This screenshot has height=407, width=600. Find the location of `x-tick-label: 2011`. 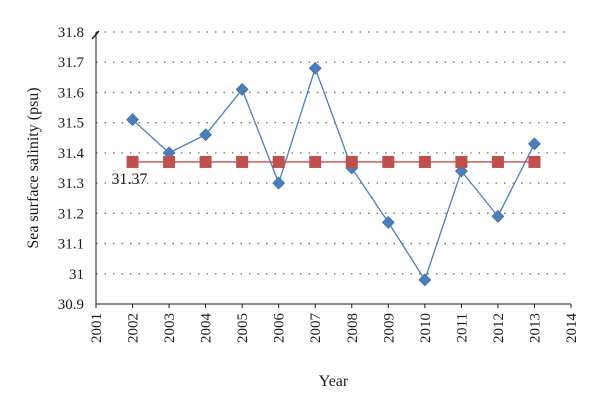

x-tick-label: 2011 is located at coordinates (462, 327).